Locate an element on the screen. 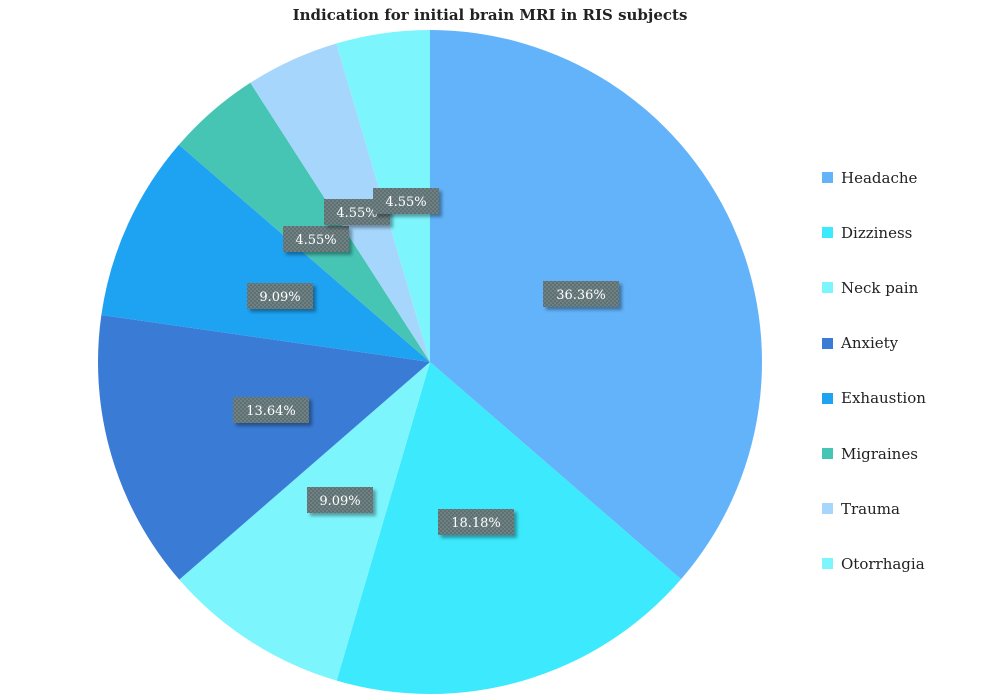 Image resolution: width=1000 pixels, height=698 pixels. data-label-exhaustion: 9.09% is located at coordinates (280, 296).